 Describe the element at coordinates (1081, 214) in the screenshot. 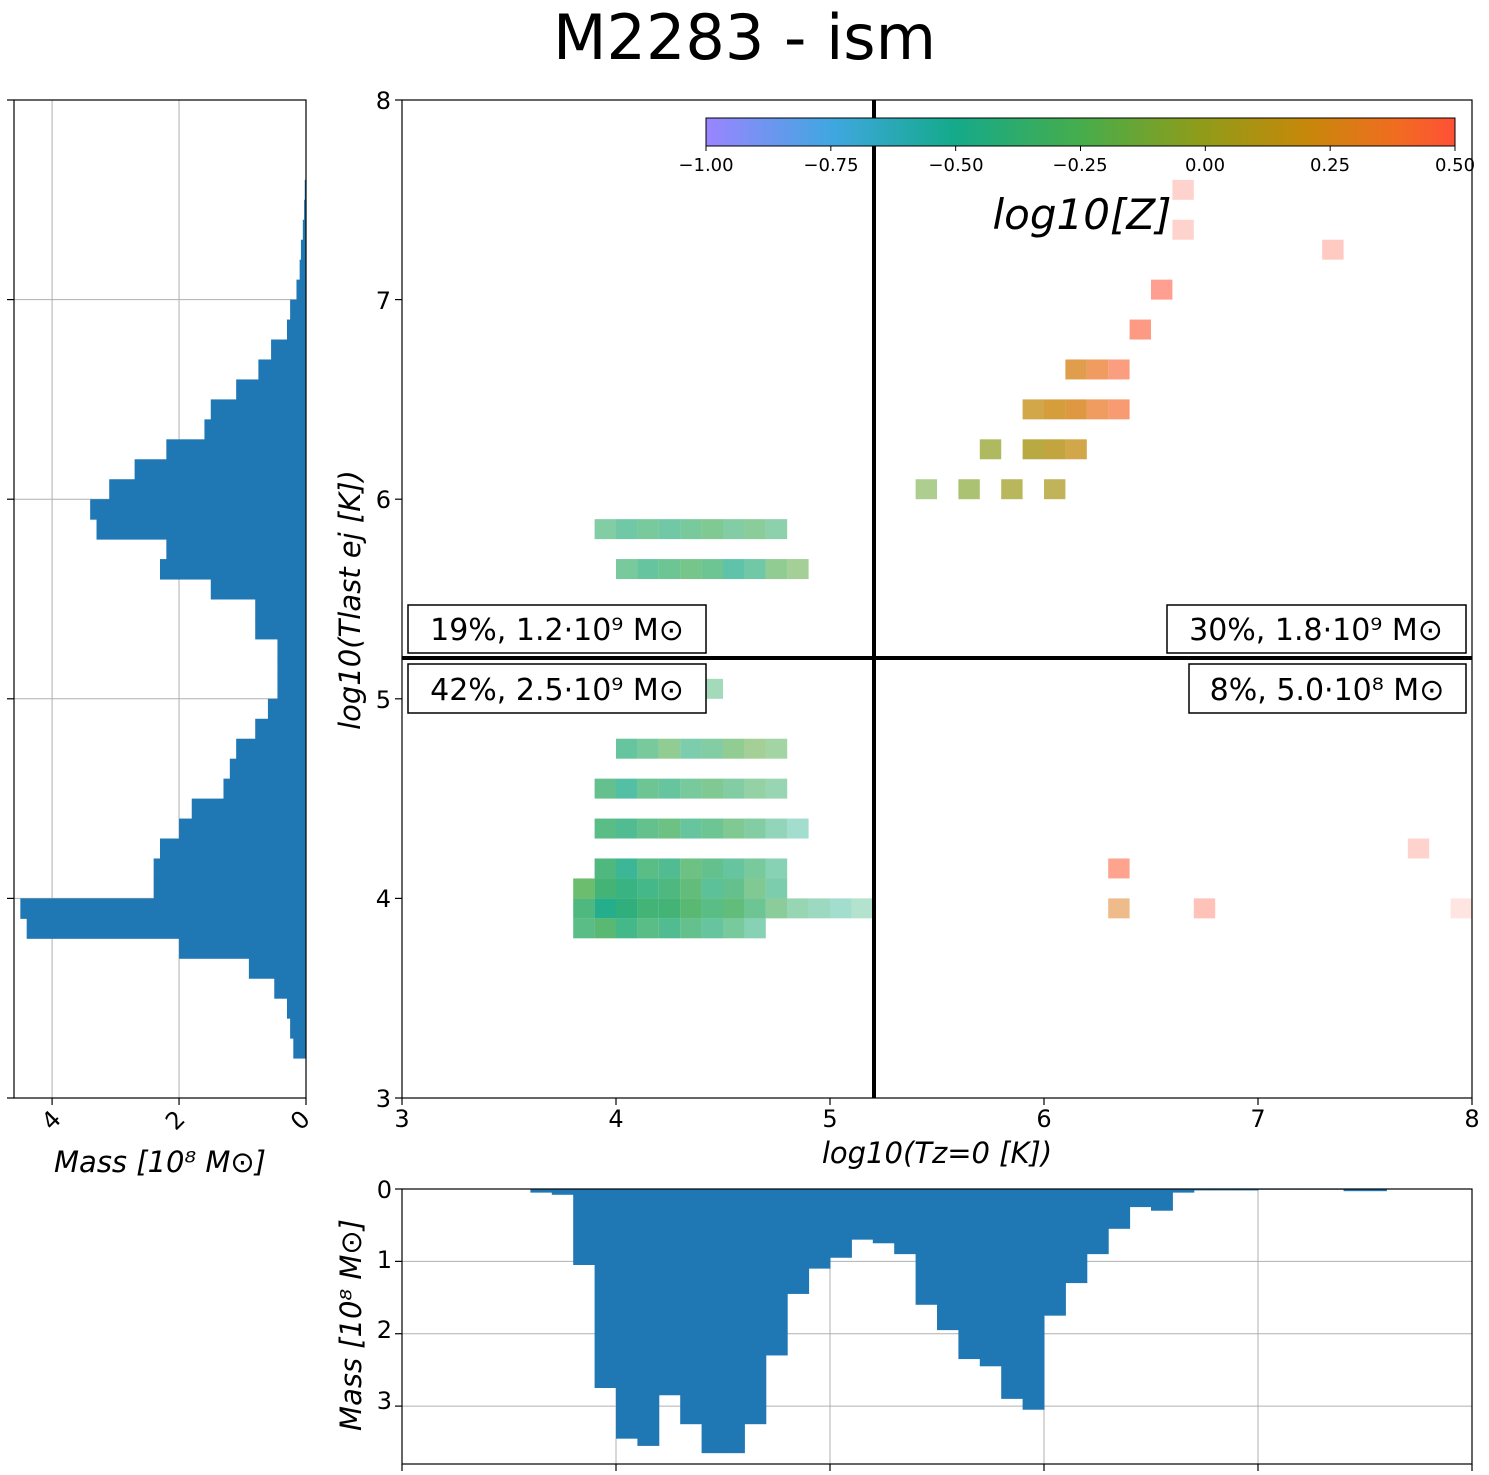

I see `colorbar-label: log10[Z]` at that location.